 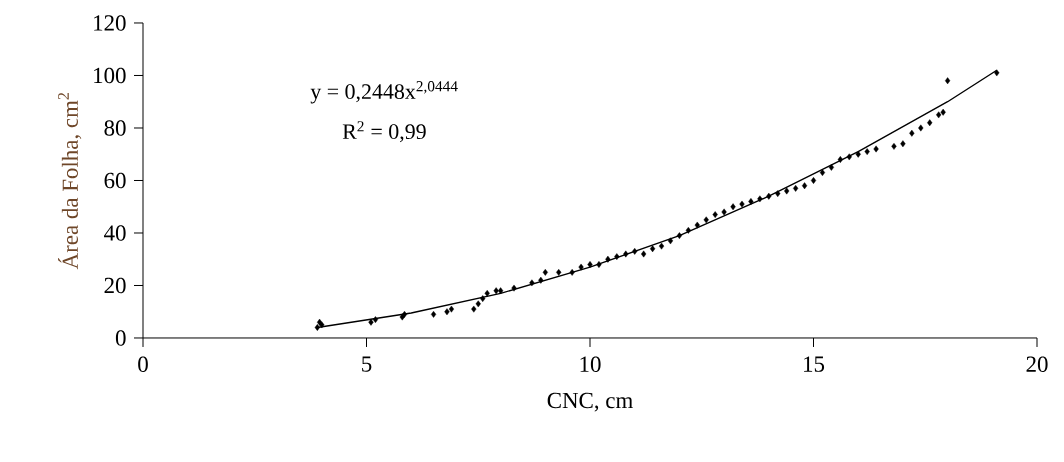 What do you see at coordinates (115, 180) in the screenshot?
I see `y-tick-label: 60` at bounding box center [115, 180].